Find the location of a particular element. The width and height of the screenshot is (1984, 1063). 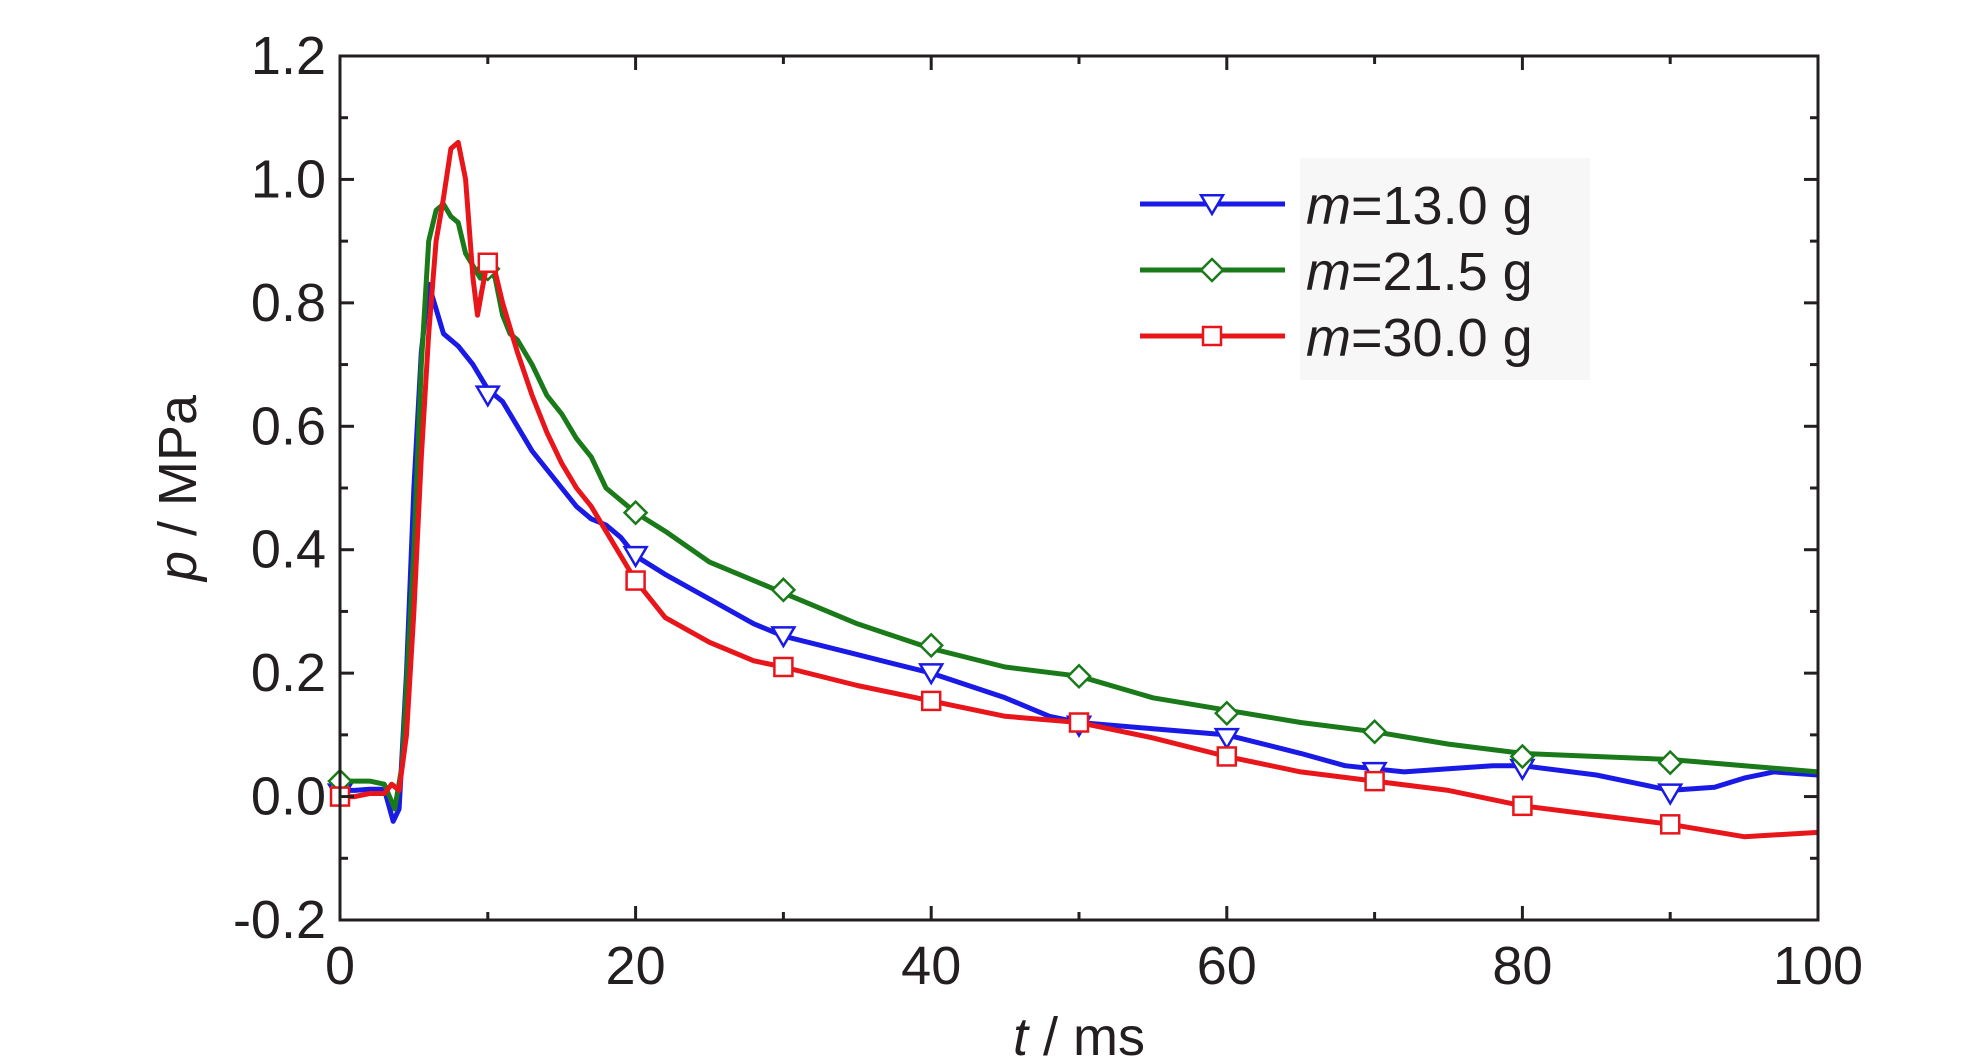

y-tick-label: 0.2 is located at coordinates (288, 673).